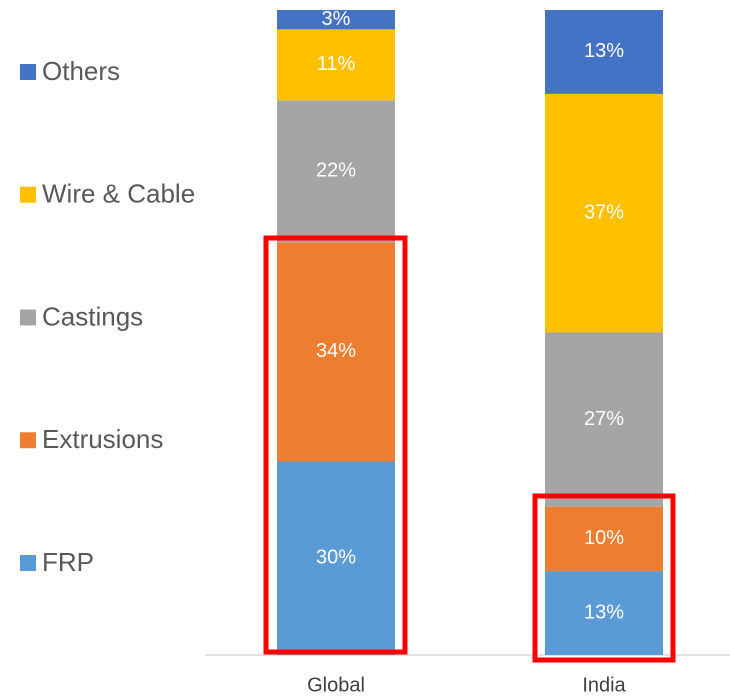  What do you see at coordinates (102, 439) in the screenshot?
I see `legend-label: Extrusions` at bounding box center [102, 439].